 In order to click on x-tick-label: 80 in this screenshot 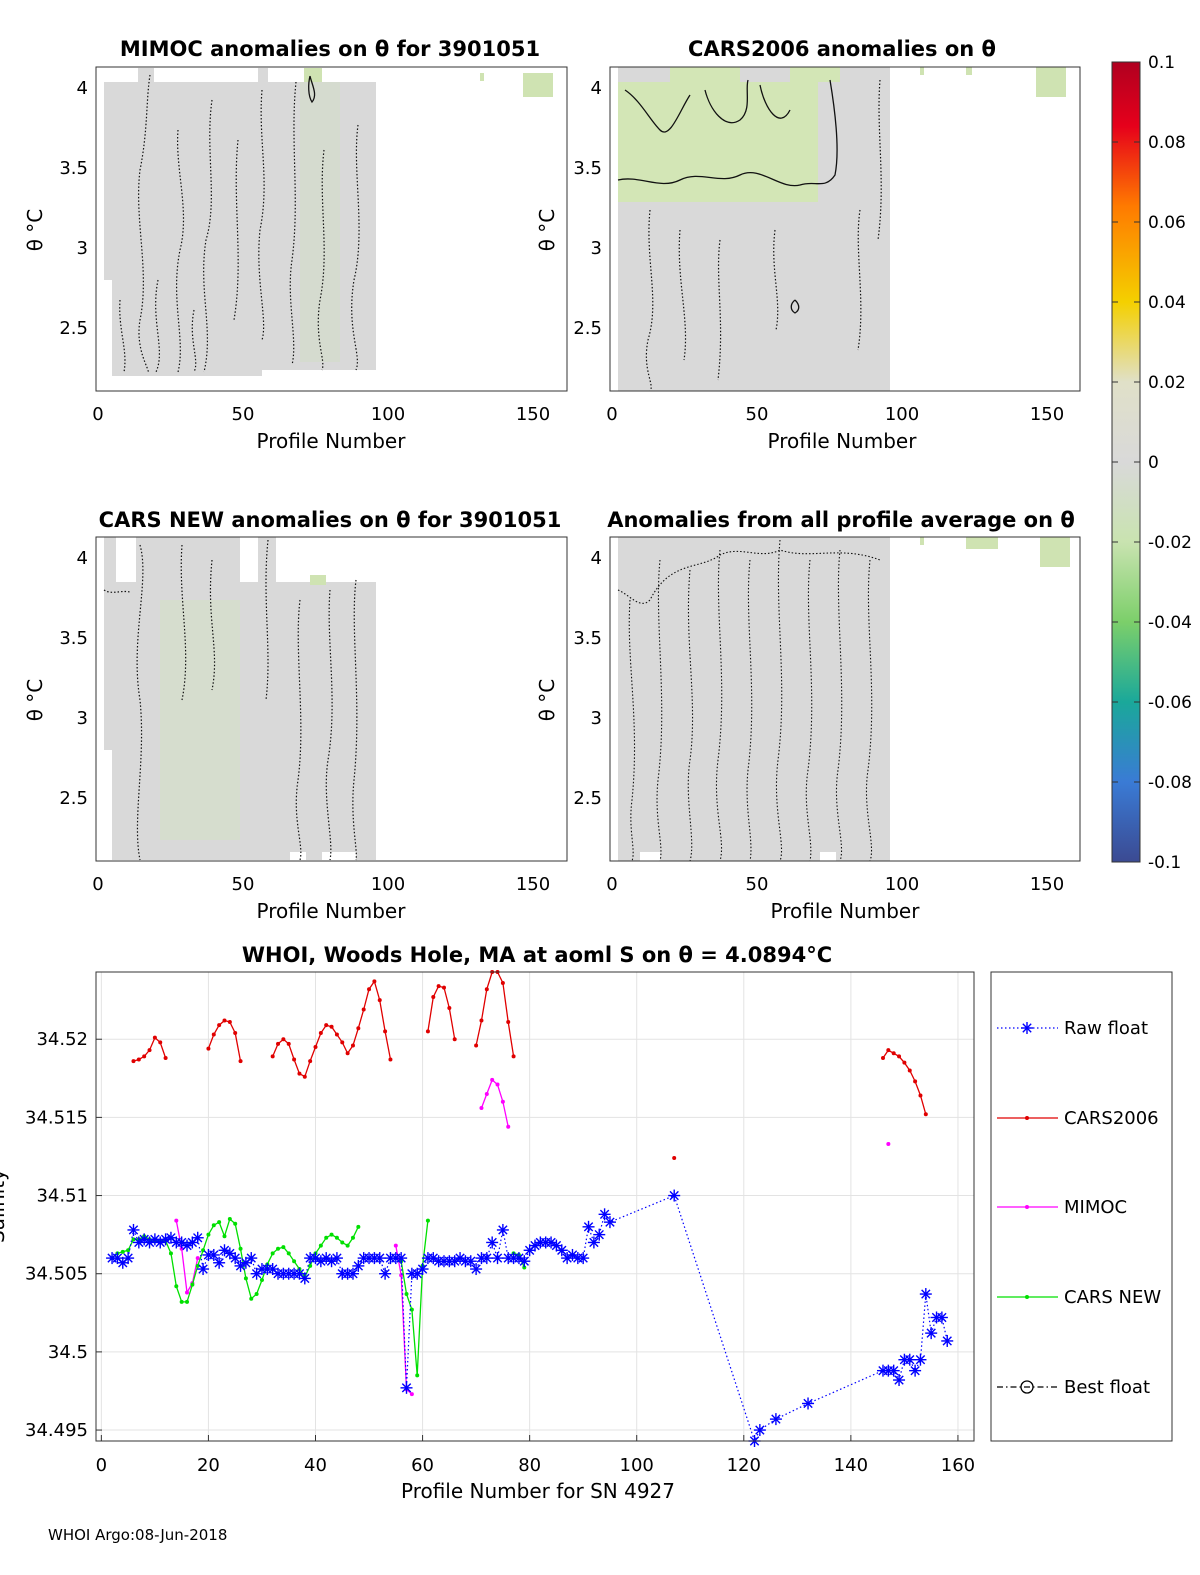, I will do `click(529, 1465)`.